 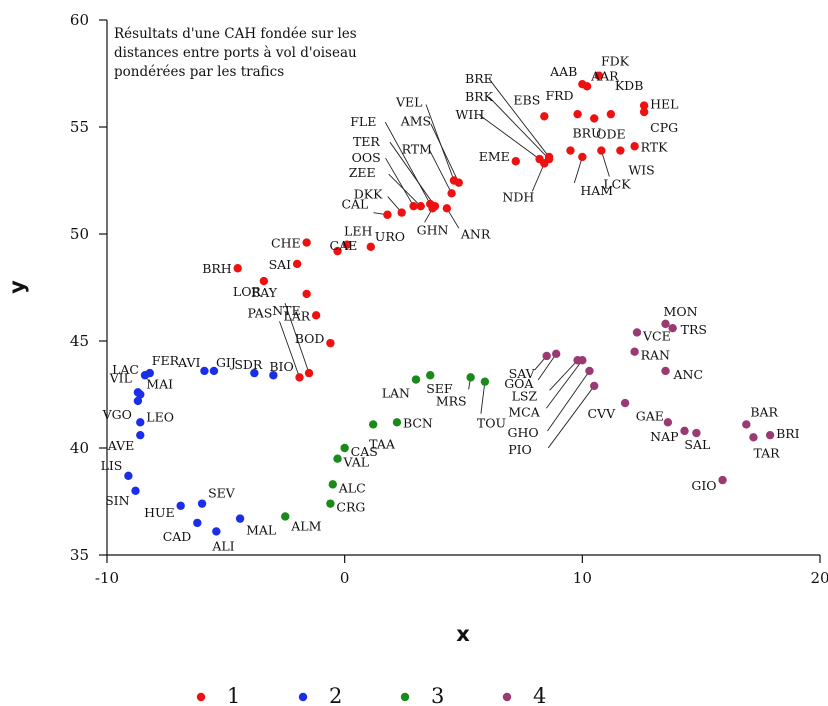 I want to click on data-point-alm, so click(x=285, y=516).